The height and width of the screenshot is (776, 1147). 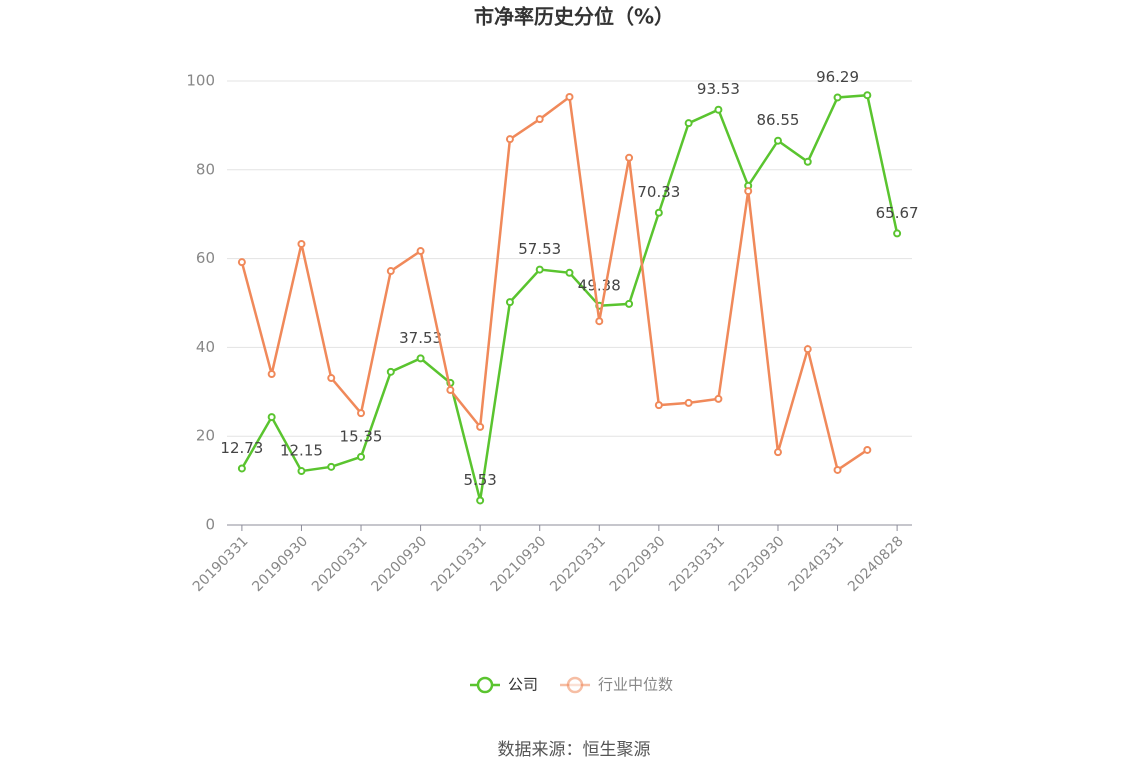 What do you see at coordinates (539, 249) in the screenshot?
I see `data-label: 57.53` at bounding box center [539, 249].